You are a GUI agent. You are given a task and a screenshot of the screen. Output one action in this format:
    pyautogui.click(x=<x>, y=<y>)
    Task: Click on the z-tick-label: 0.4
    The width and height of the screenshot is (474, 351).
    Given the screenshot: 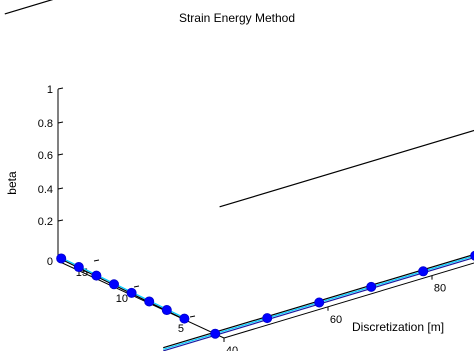 What is the action you would take?
    pyautogui.click(x=45, y=190)
    